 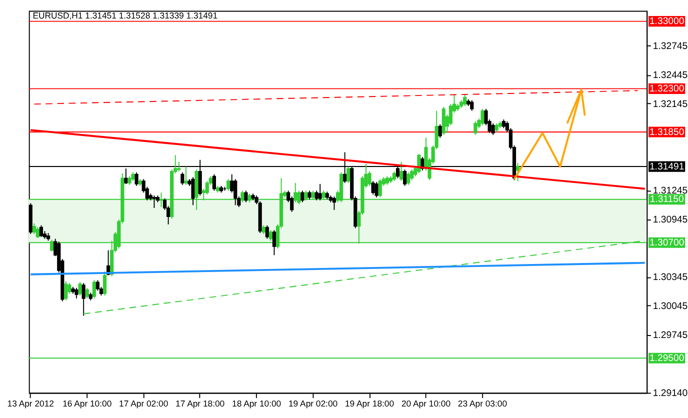 I want to click on y-tick-label: 1.30345, so click(x=670, y=278).